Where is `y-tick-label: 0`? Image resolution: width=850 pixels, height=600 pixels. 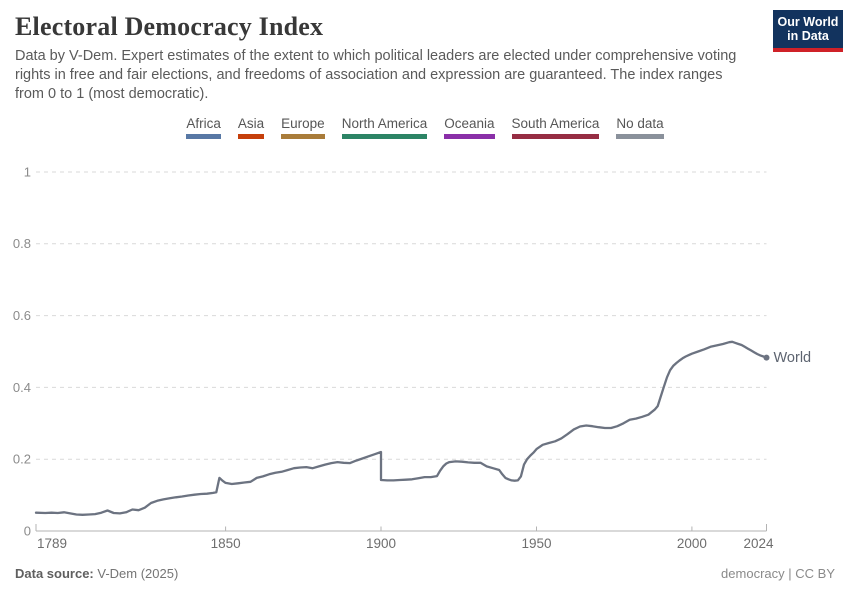 y-tick-label: 0 is located at coordinates (27, 530).